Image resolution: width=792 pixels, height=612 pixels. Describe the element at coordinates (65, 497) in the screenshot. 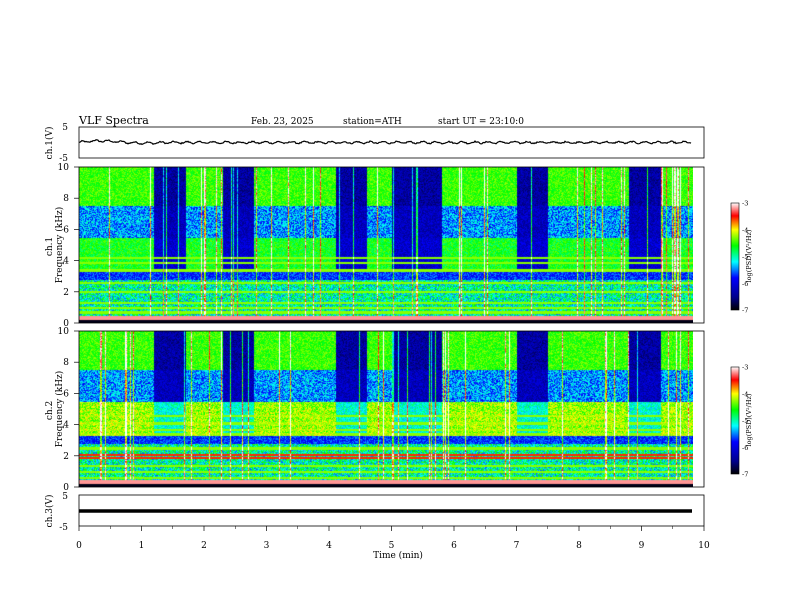

I see `ch3-ytick-top: 5` at that location.